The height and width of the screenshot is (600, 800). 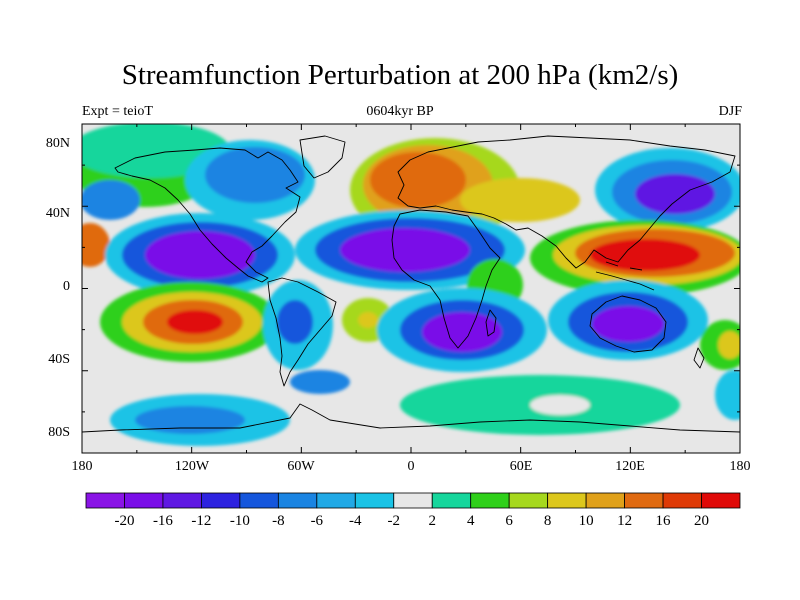 I want to click on coastline-antarctica, so click(x=411, y=418).